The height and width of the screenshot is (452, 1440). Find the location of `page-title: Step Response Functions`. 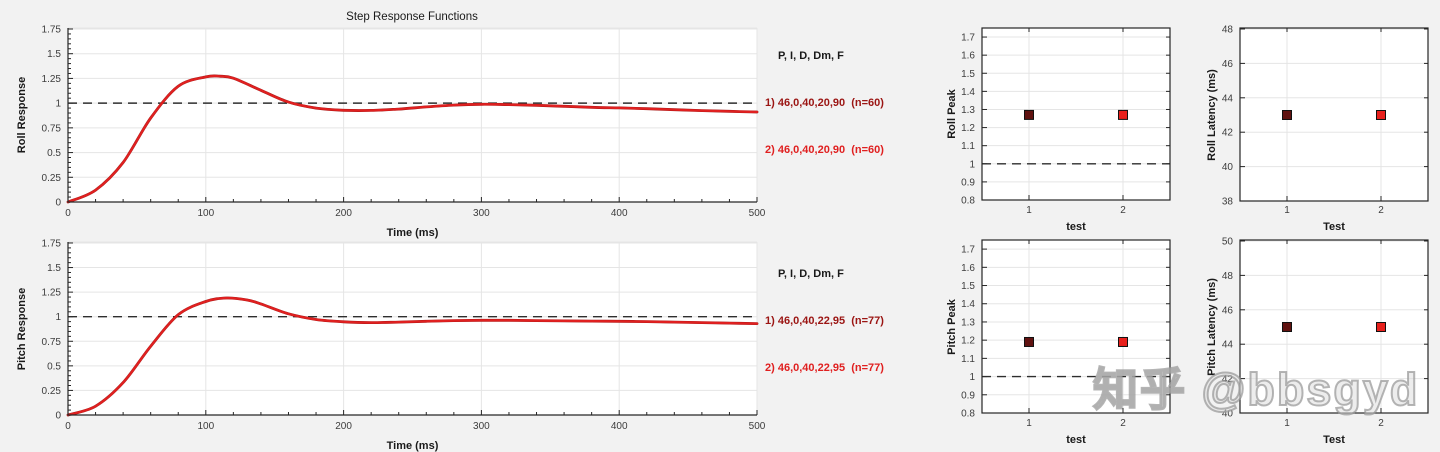

page-title: Step Response Functions is located at coordinates (412, 17).